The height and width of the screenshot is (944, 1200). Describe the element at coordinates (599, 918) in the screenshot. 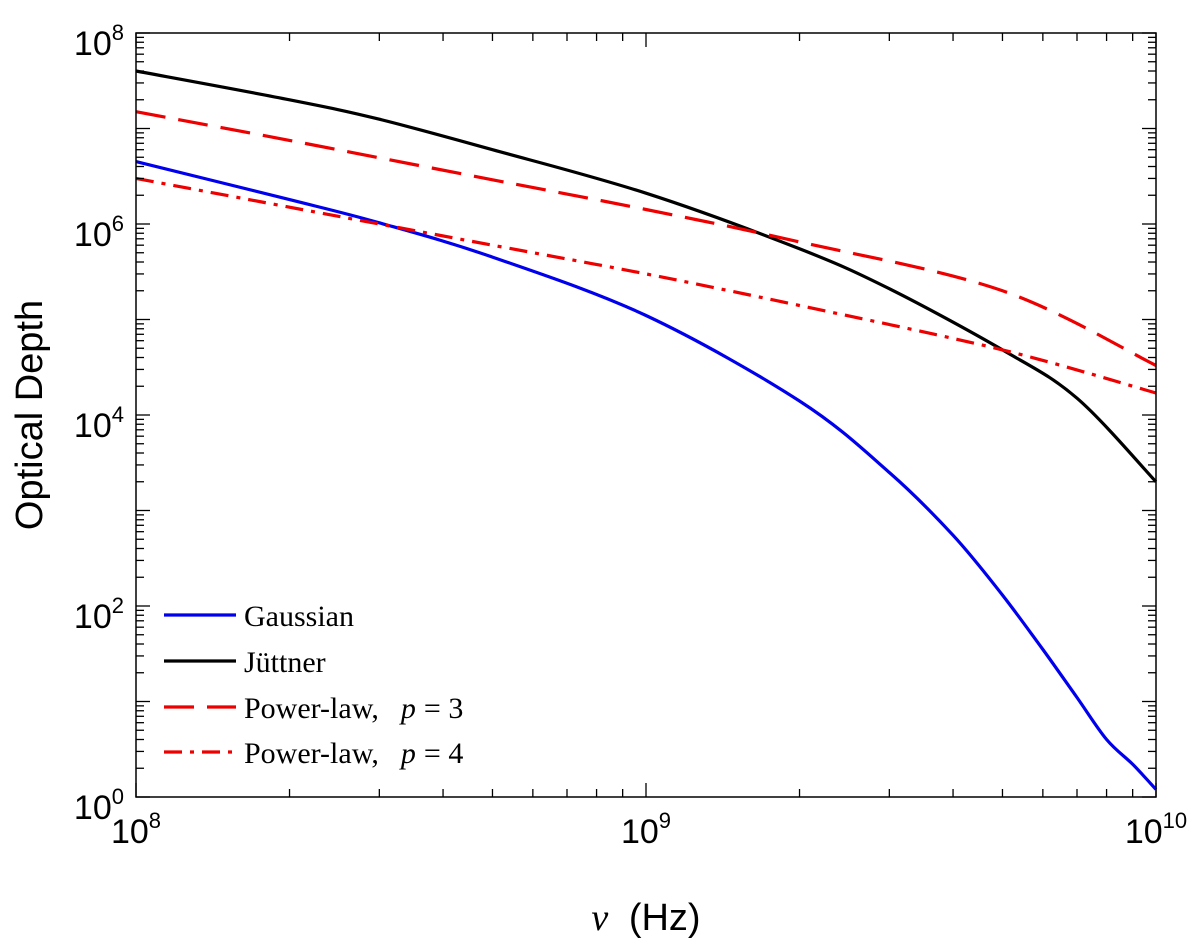

I see `x-axis-symbol: ν` at that location.